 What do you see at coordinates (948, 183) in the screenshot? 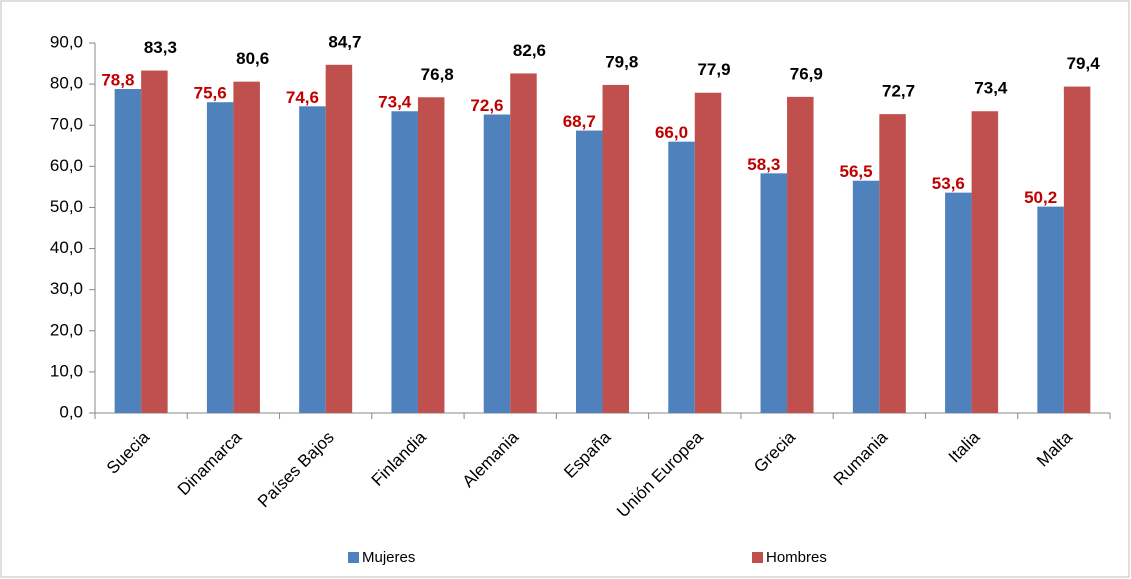
I see `value-label: 53,6` at bounding box center [948, 183].